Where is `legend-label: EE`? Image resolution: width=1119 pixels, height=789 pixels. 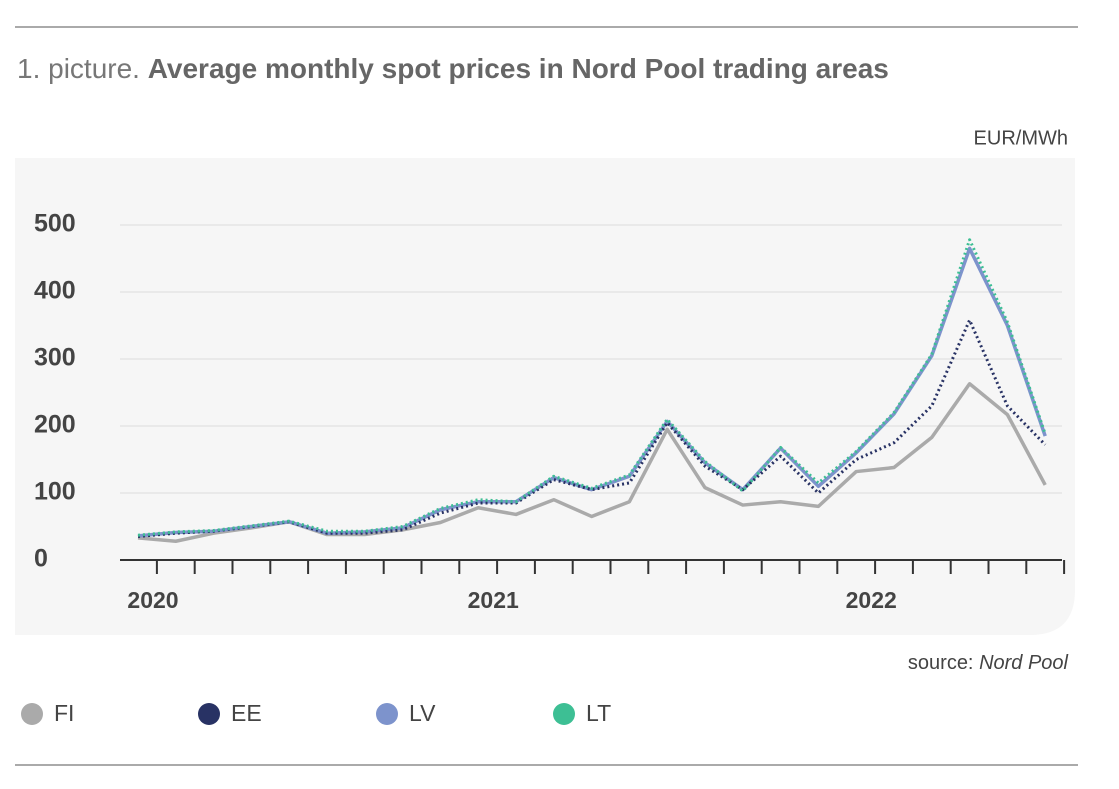 legend-label: EE is located at coordinates (246, 713).